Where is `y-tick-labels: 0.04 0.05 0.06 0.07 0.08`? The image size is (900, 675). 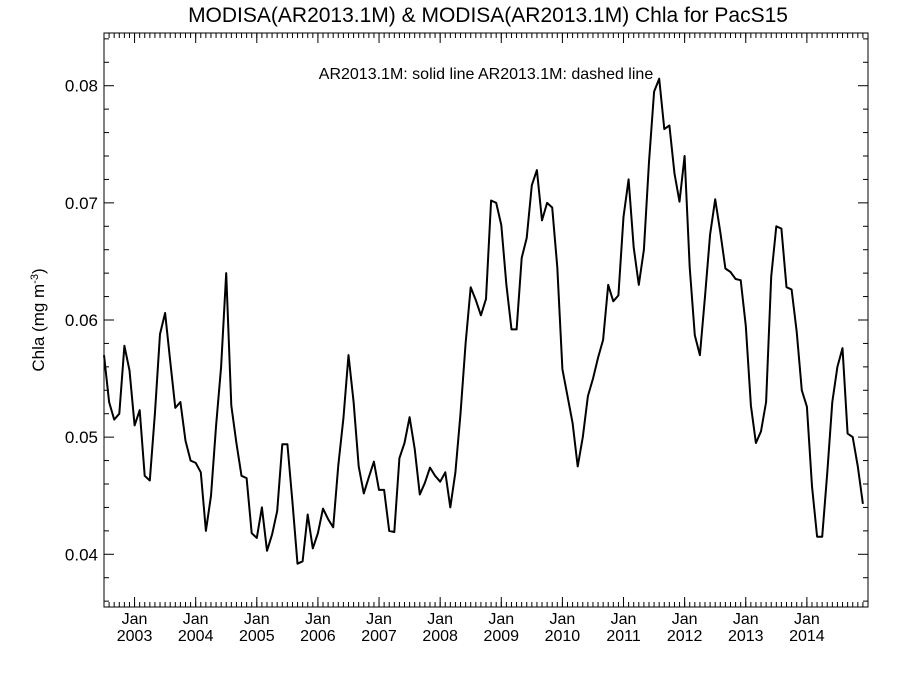 y-tick-labels: 0.04 0.05 0.06 0.07 0.08 is located at coordinates (81, 321).